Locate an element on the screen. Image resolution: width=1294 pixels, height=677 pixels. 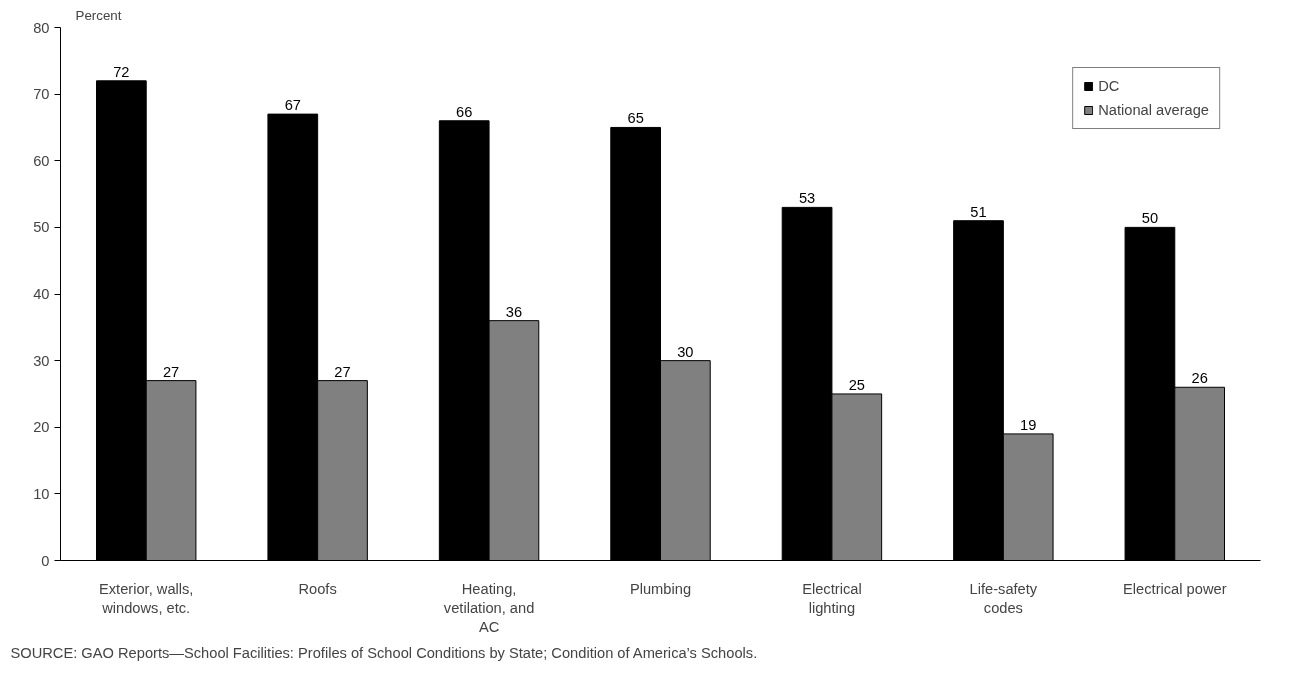
data-label: 72 is located at coordinates (121, 71).